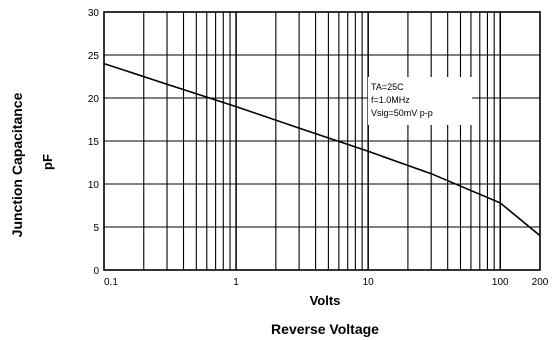  I want to click on x-tick-label: 1, so click(236, 282).